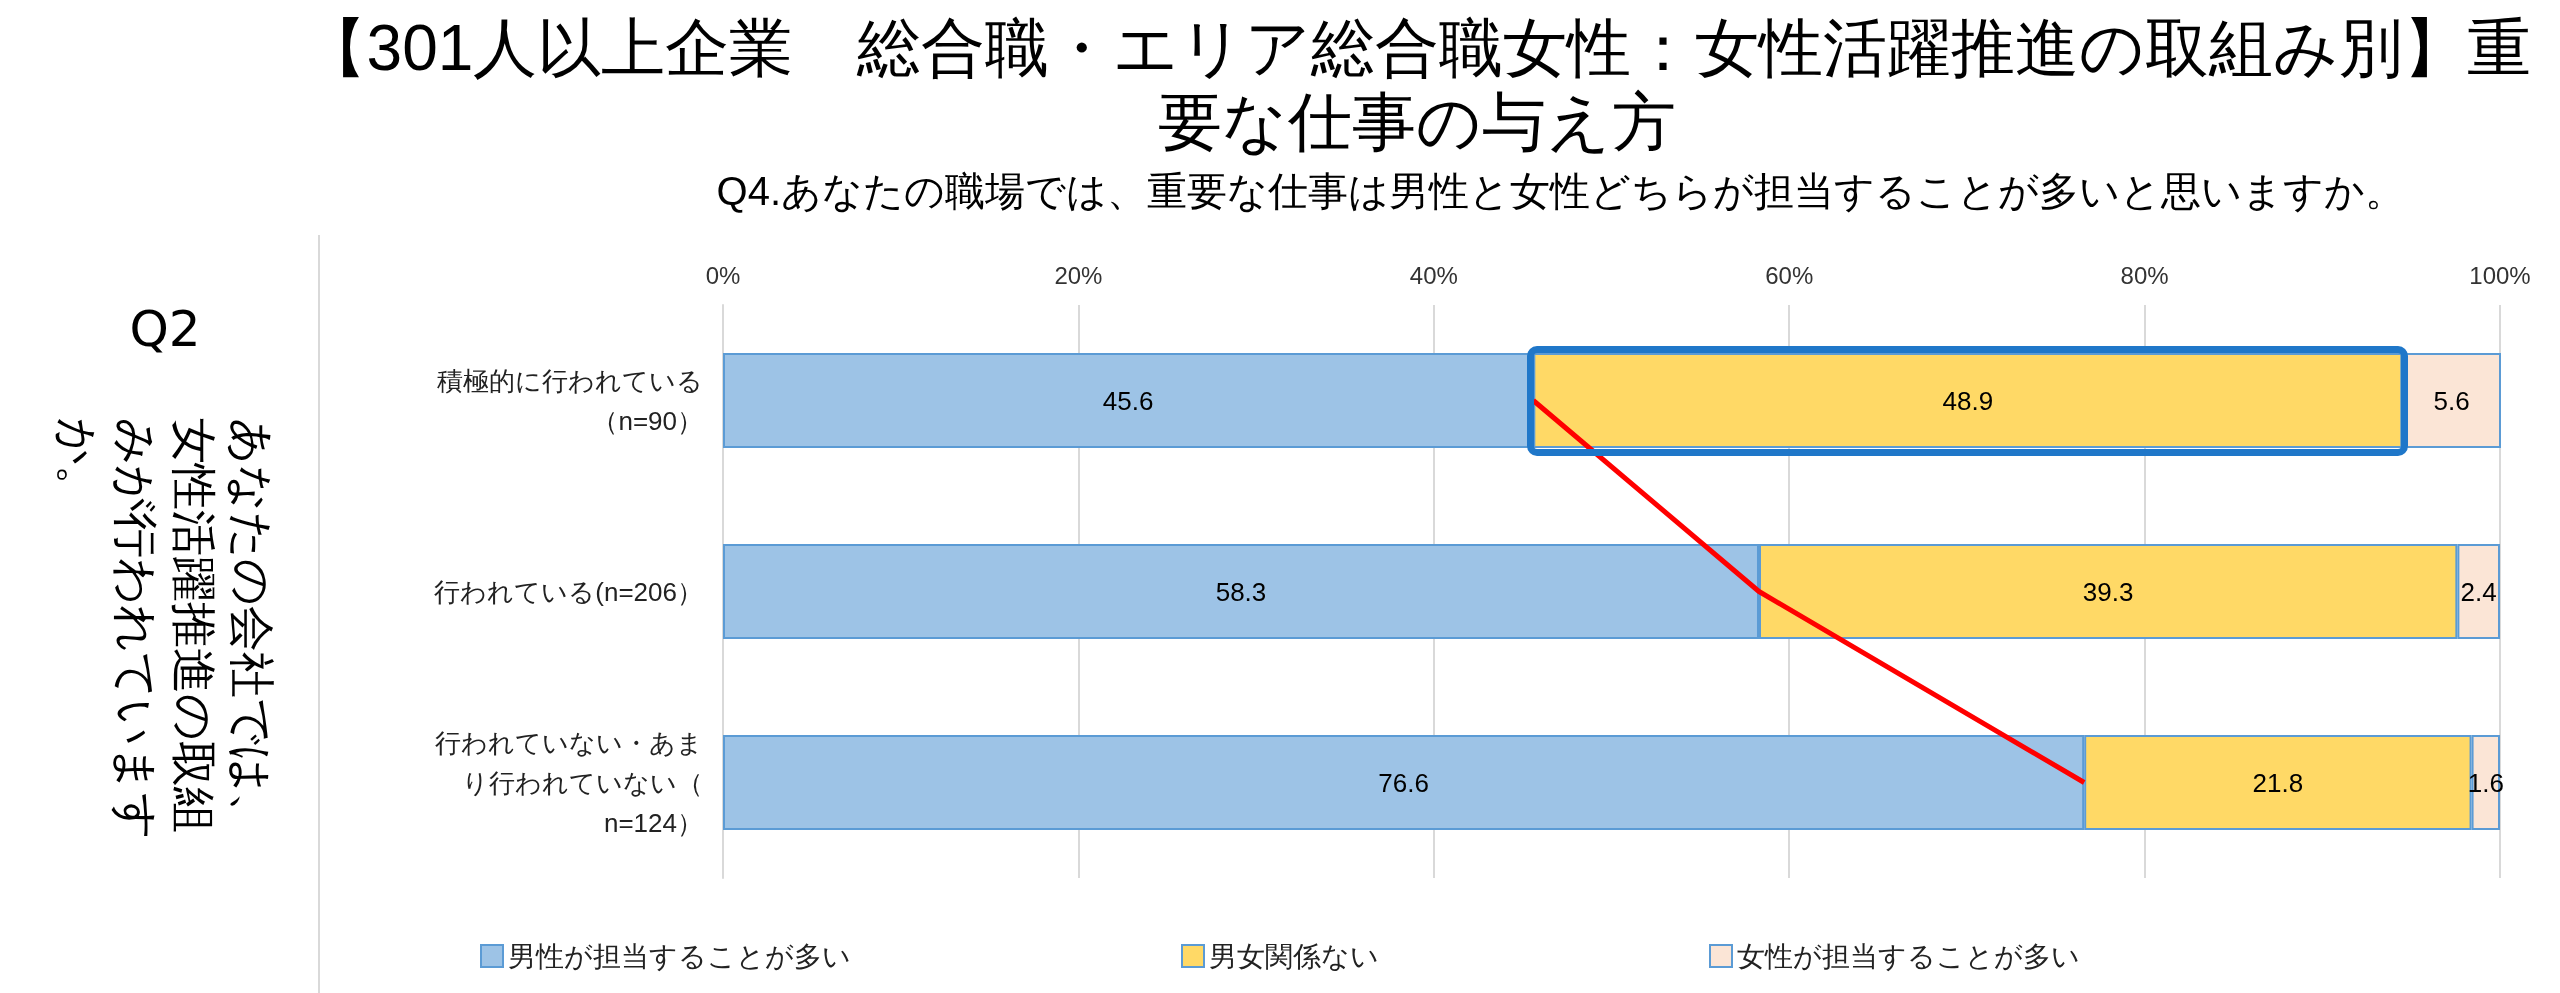 The height and width of the screenshot is (993, 2560). Describe the element at coordinates (2108, 591) in the screenshot. I see `data-label: 39.3` at that location.